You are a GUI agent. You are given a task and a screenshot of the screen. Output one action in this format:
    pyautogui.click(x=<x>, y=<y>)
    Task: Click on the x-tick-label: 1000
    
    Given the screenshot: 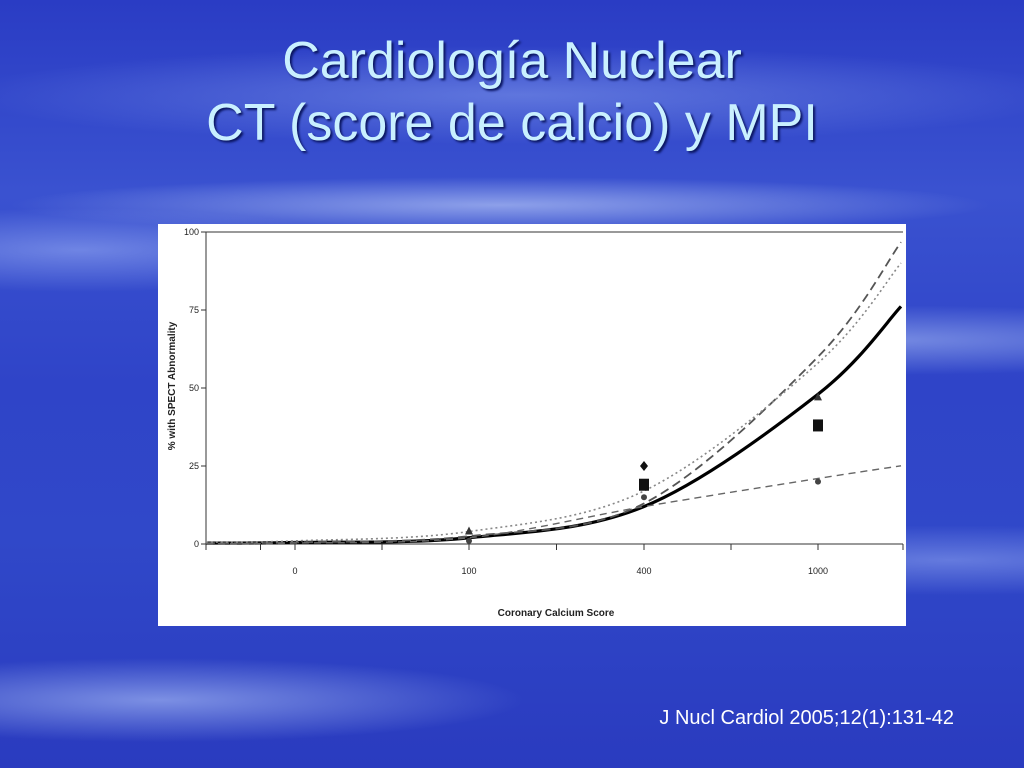 What is the action you would take?
    pyautogui.click(x=818, y=571)
    